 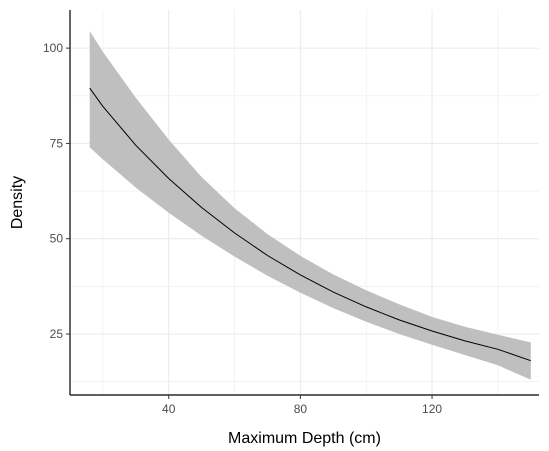 I want to click on x-tick-label: 120, so click(x=432, y=409).